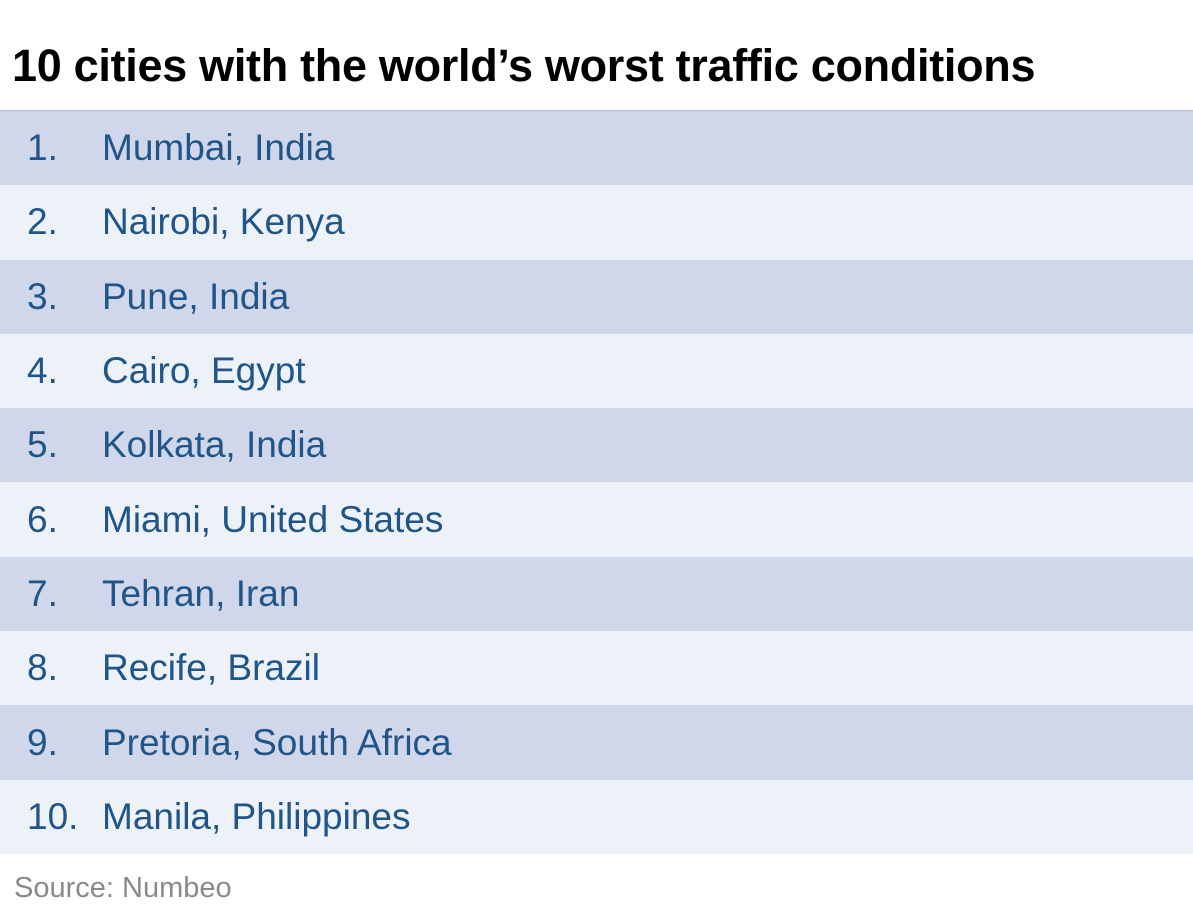 This screenshot has height=920, width=1193. What do you see at coordinates (196, 296) in the screenshot?
I see `city-name: Pune, India` at bounding box center [196, 296].